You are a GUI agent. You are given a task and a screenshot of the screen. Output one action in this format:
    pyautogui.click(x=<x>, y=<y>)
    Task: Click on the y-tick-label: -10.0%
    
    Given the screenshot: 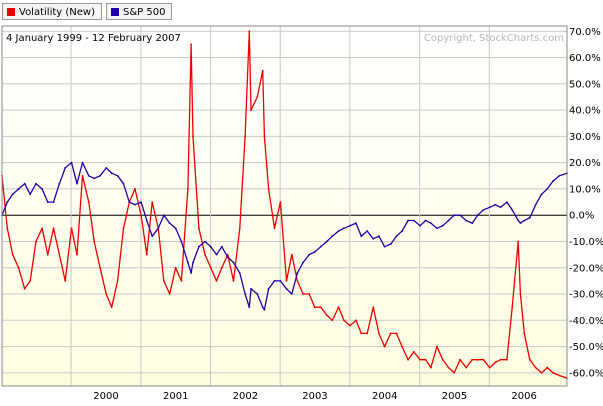 What is the action you would take?
    pyautogui.click(x=586, y=242)
    